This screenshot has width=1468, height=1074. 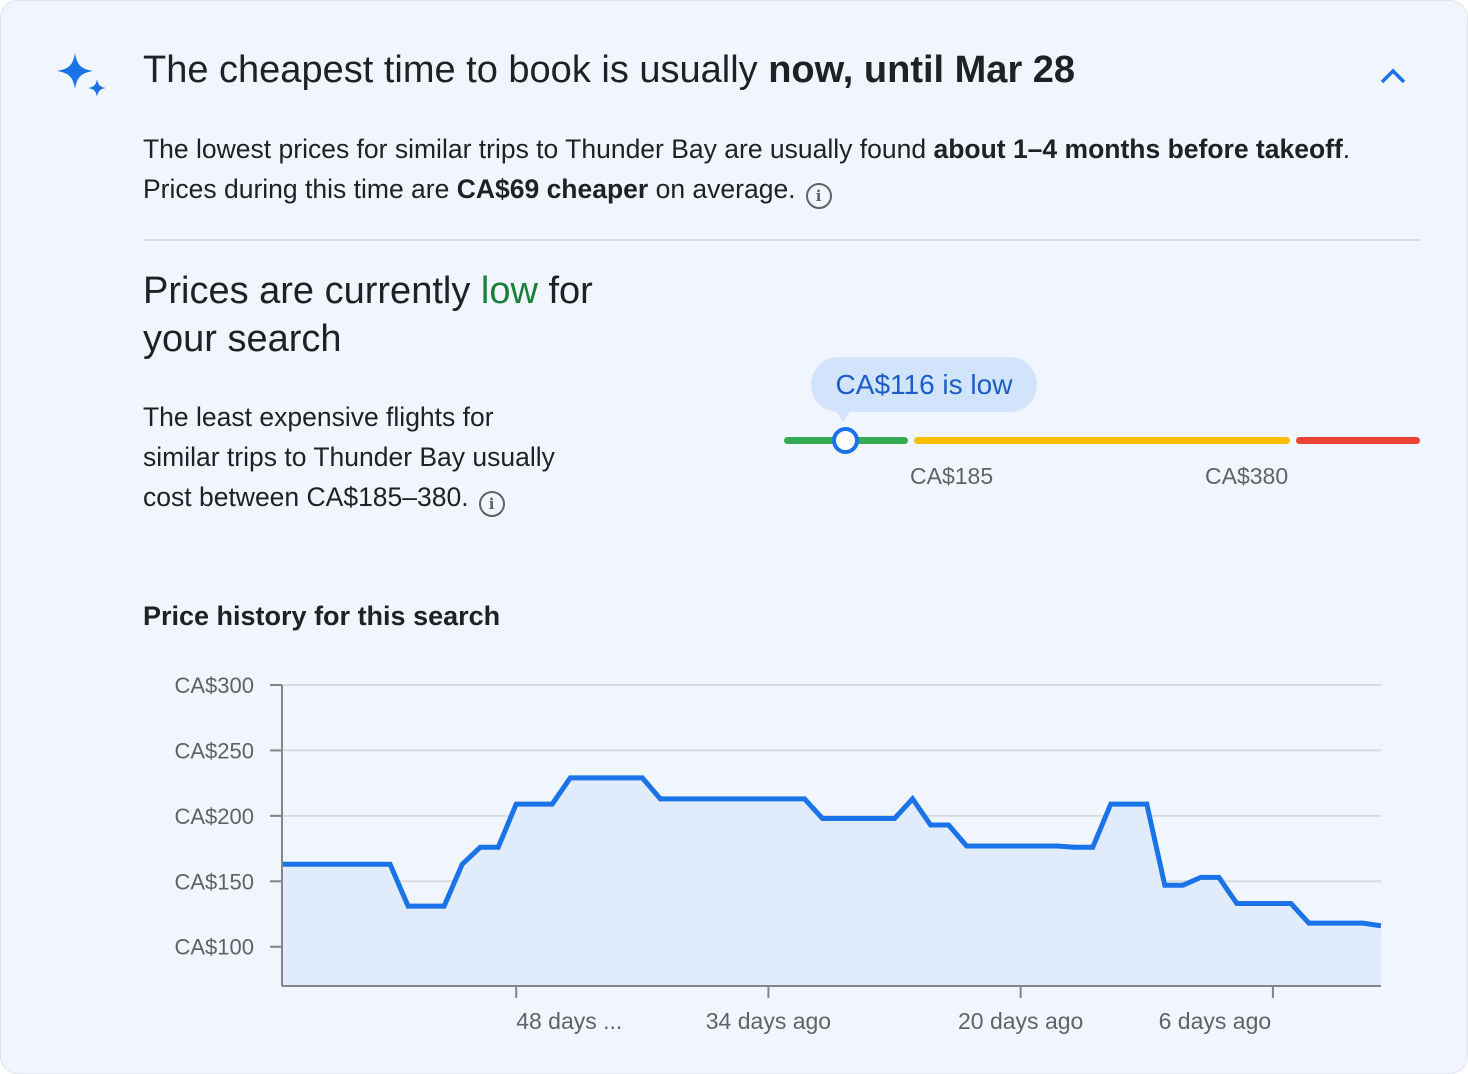 What do you see at coordinates (1215, 1021) in the screenshot?
I see `x-tick-label: 6 days ago` at bounding box center [1215, 1021].